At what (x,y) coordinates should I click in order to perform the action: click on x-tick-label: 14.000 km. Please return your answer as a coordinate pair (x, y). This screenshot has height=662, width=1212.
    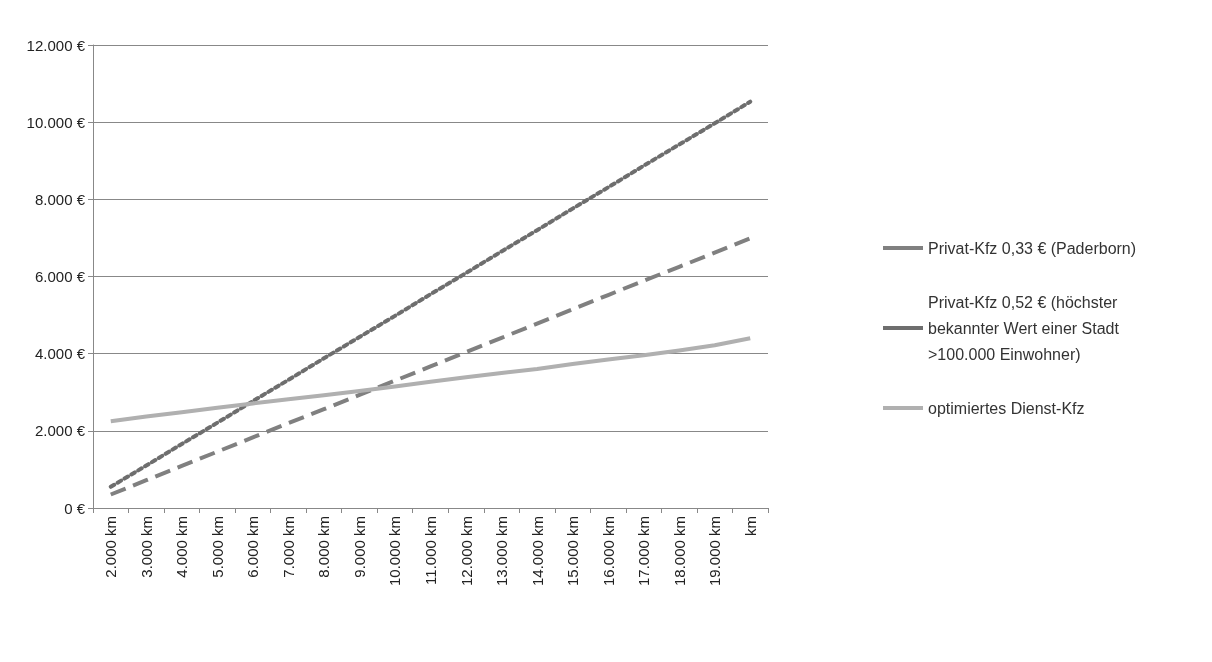
    Looking at the image, I should click on (537, 551).